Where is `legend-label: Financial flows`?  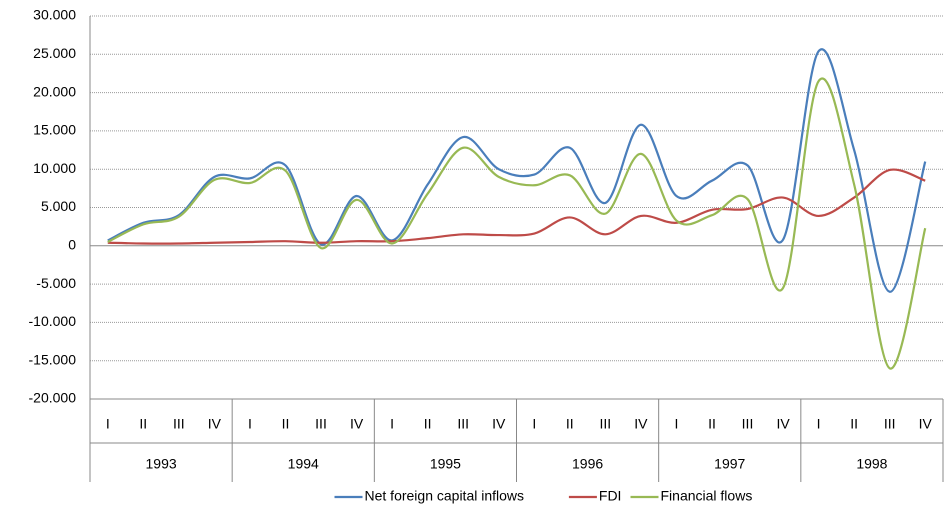 legend-label: Financial flows is located at coordinates (707, 496).